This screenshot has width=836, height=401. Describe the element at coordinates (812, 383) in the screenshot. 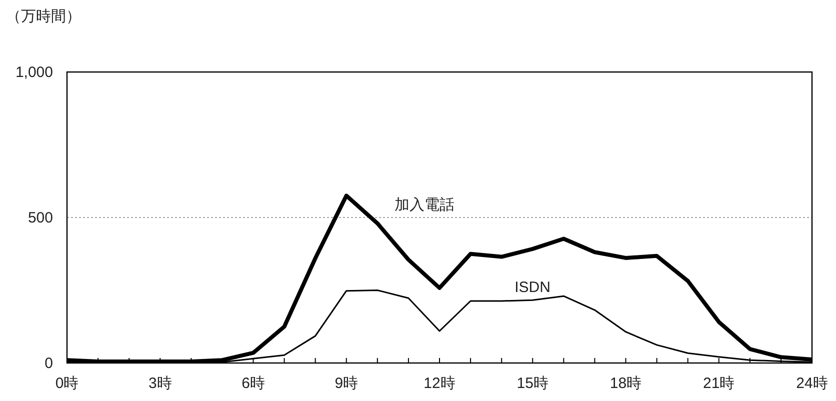

I see `x-tick-label: 24時` at that location.